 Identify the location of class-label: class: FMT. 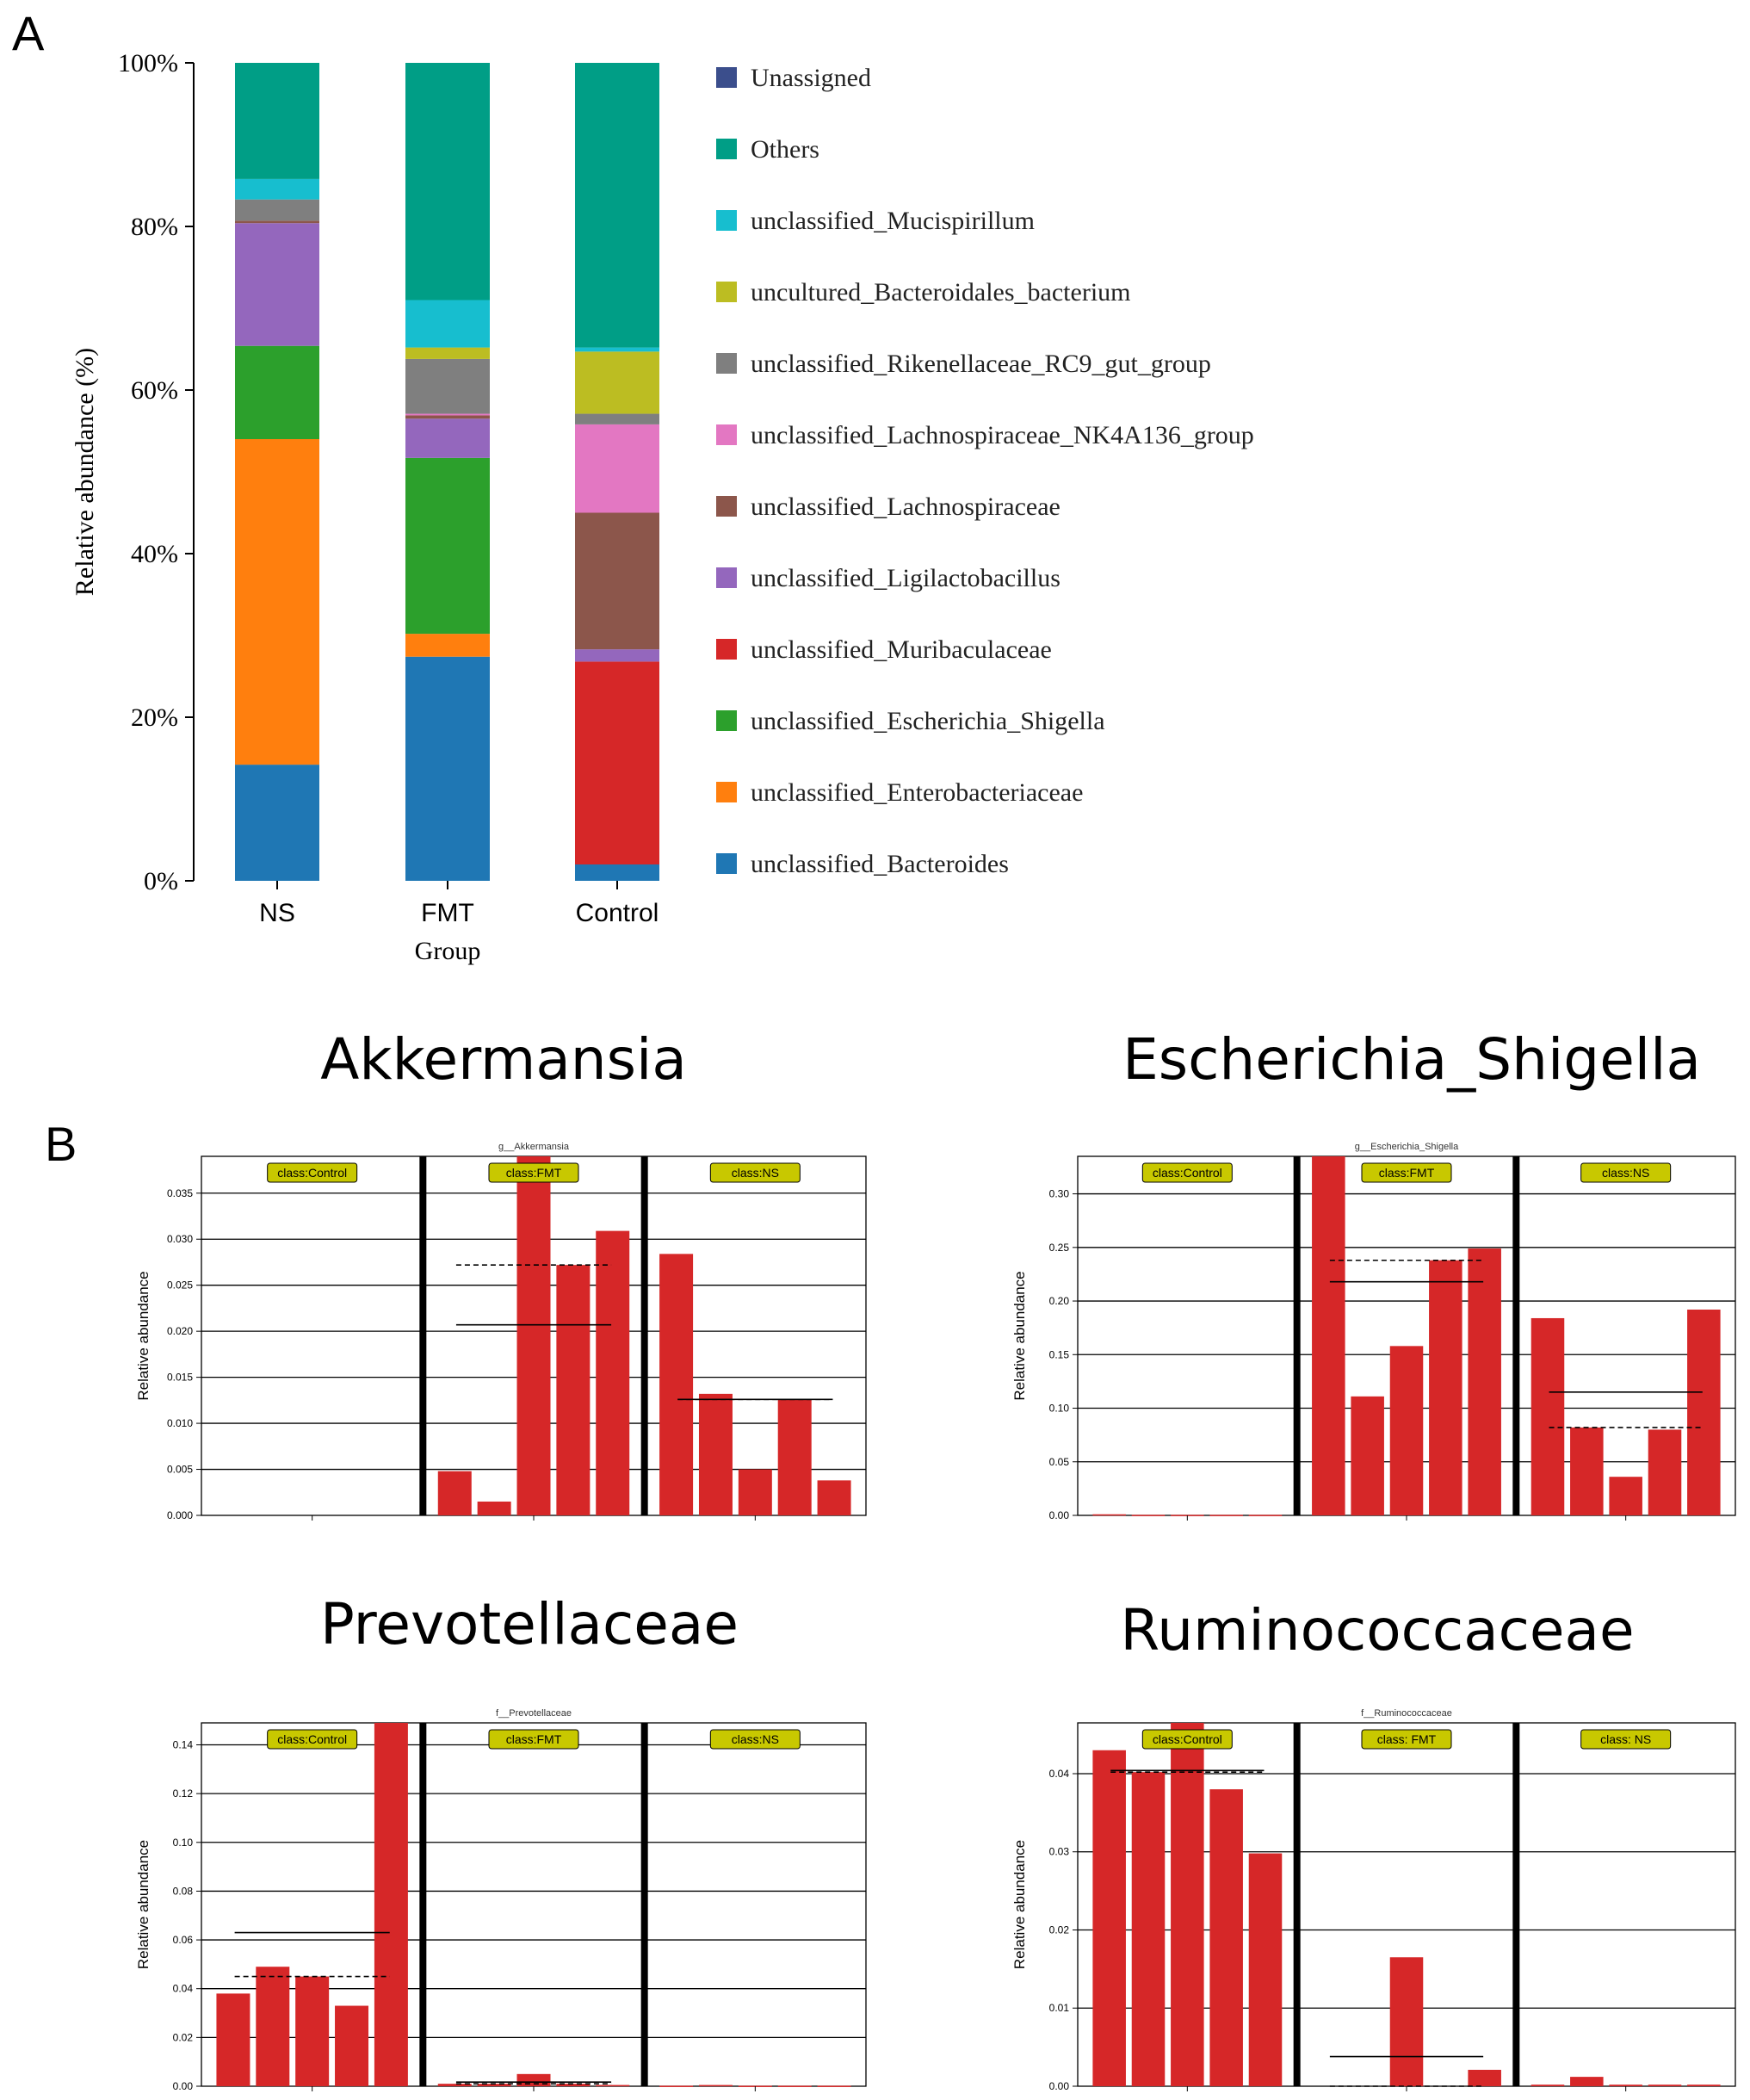
(1407, 1739).